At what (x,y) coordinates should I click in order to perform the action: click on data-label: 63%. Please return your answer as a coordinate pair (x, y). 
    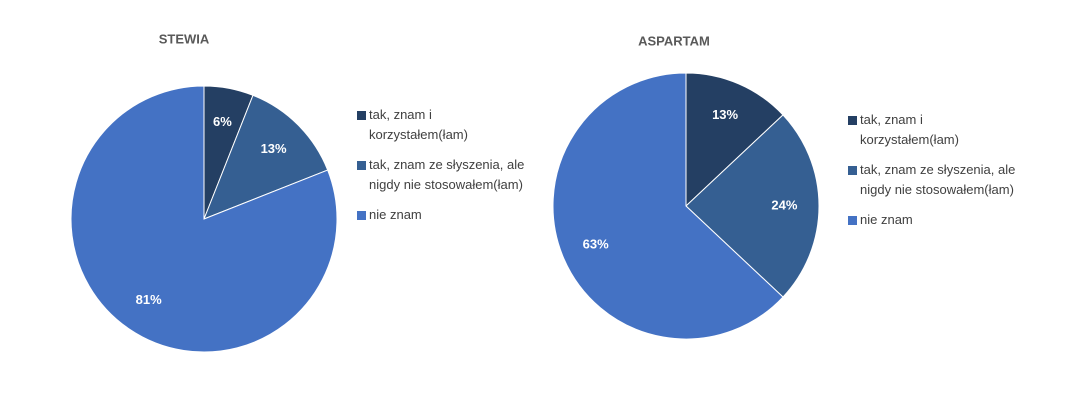
    Looking at the image, I should click on (596, 244).